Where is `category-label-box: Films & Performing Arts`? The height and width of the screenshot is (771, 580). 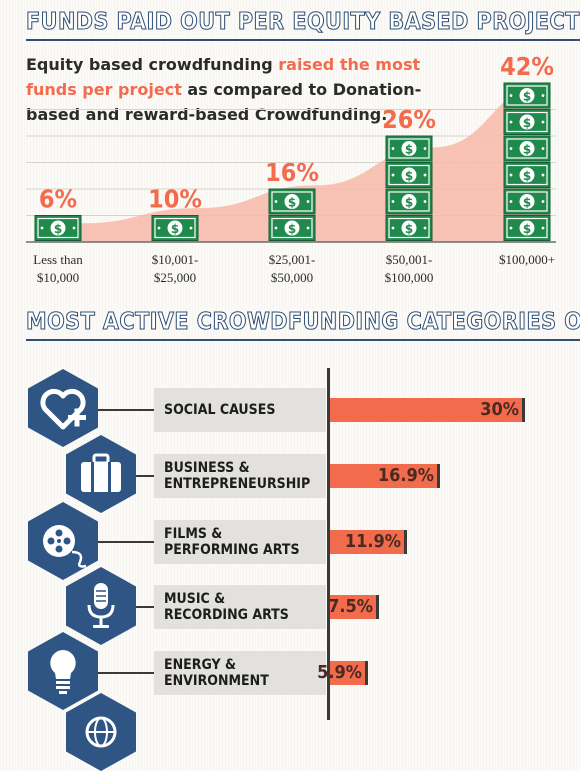
category-label-box: Films & Performing Arts is located at coordinates (240, 542).